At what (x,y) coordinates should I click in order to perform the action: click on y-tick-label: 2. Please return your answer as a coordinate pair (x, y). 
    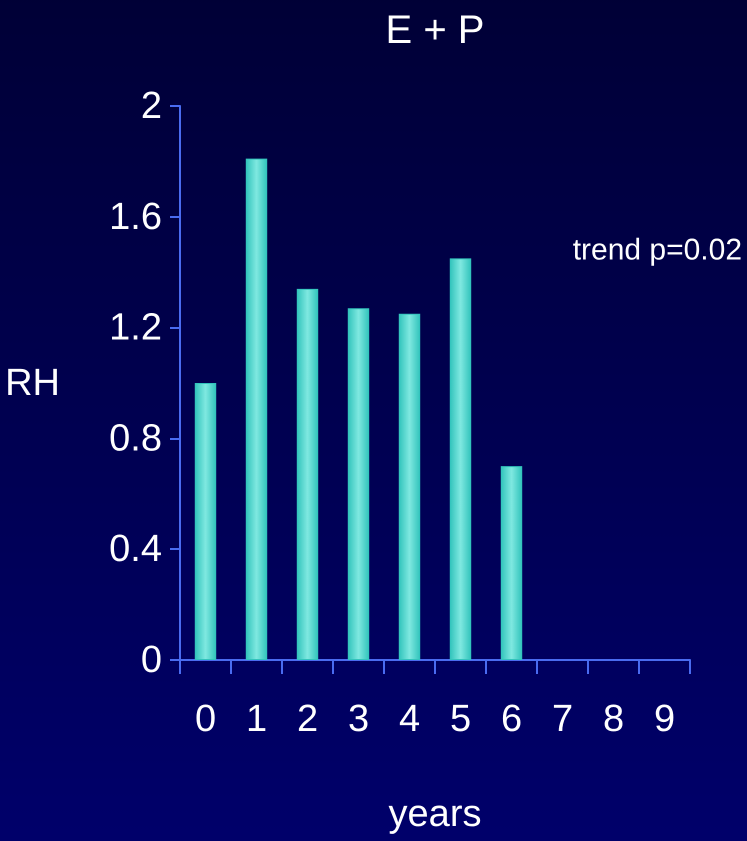
    Looking at the image, I should click on (151, 106).